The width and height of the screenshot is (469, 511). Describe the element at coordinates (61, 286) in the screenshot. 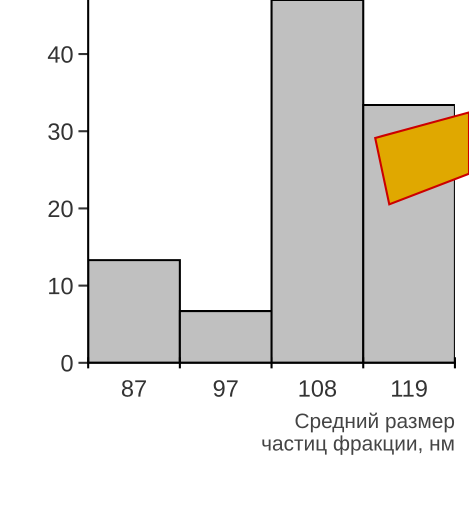

I see `y-tick-label: 10` at that location.